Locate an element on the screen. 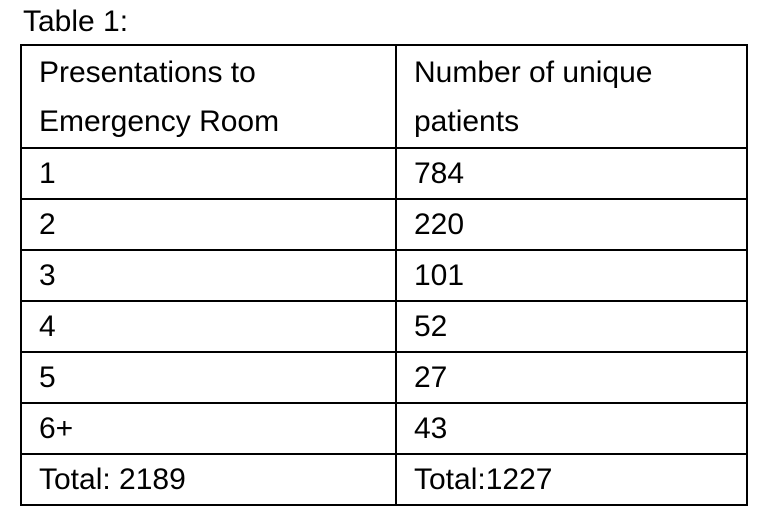 The width and height of the screenshot is (770, 522). table-row: 2 220 is located at coordinates (384, 224).